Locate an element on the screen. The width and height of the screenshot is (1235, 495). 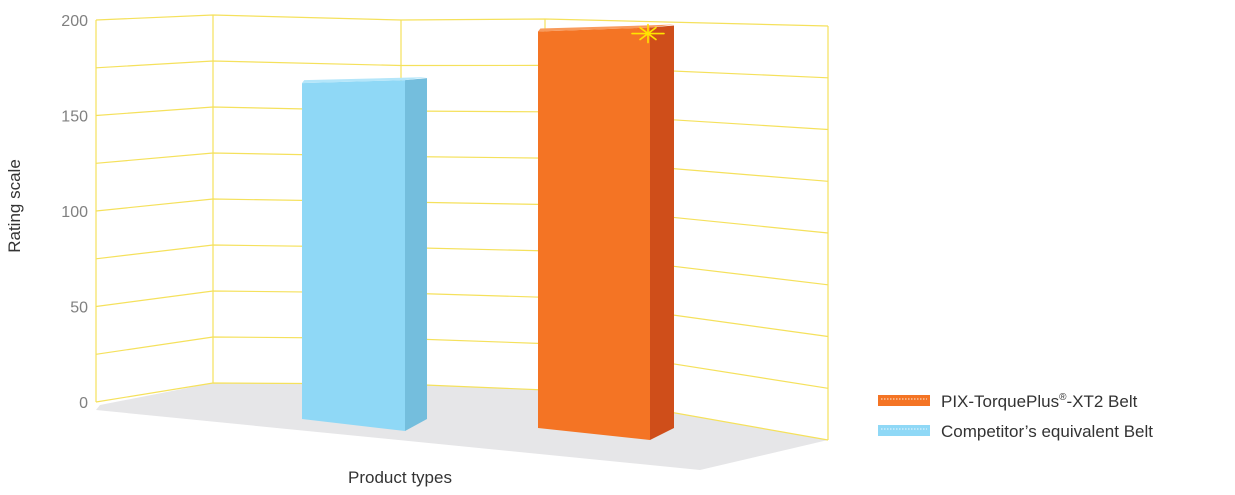
legend-item: PIX-TorquePlus®-XT2 Belt is located at coordinates (1008, 401).